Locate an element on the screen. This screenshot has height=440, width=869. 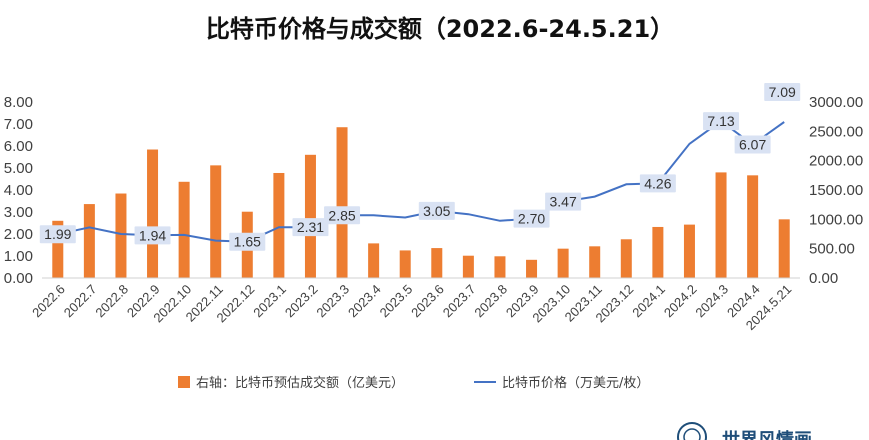
x-tick-label: 2023.3 is located at coordinates (332, 301).